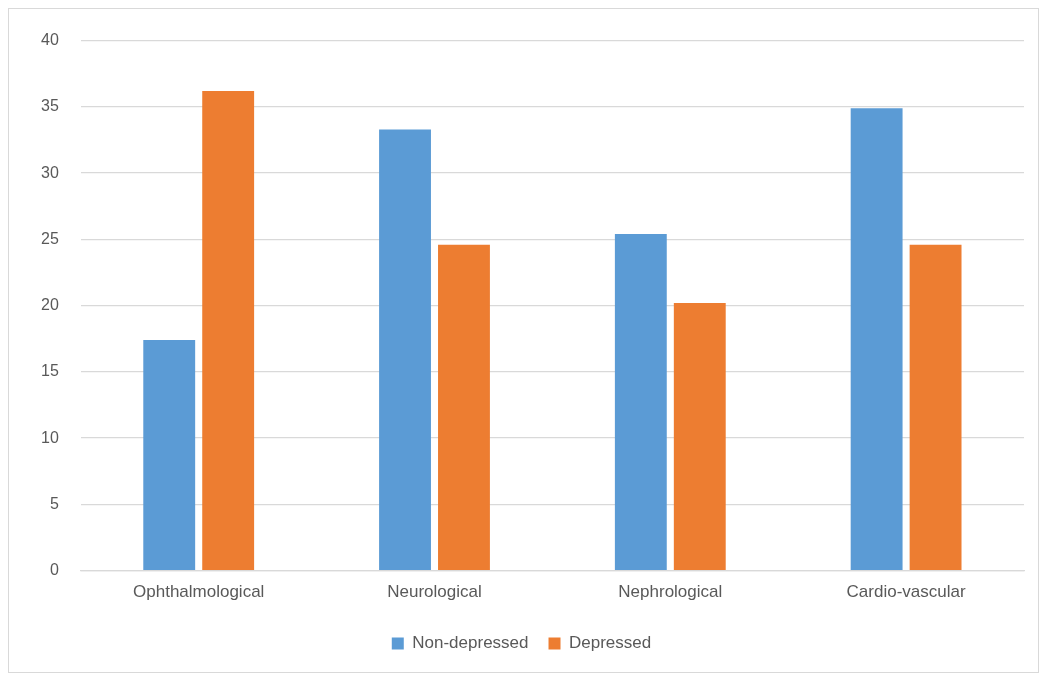  Describe the element at coordinates (54, 503) in the screenshot. I see `y-tick-label: 5` at that location.